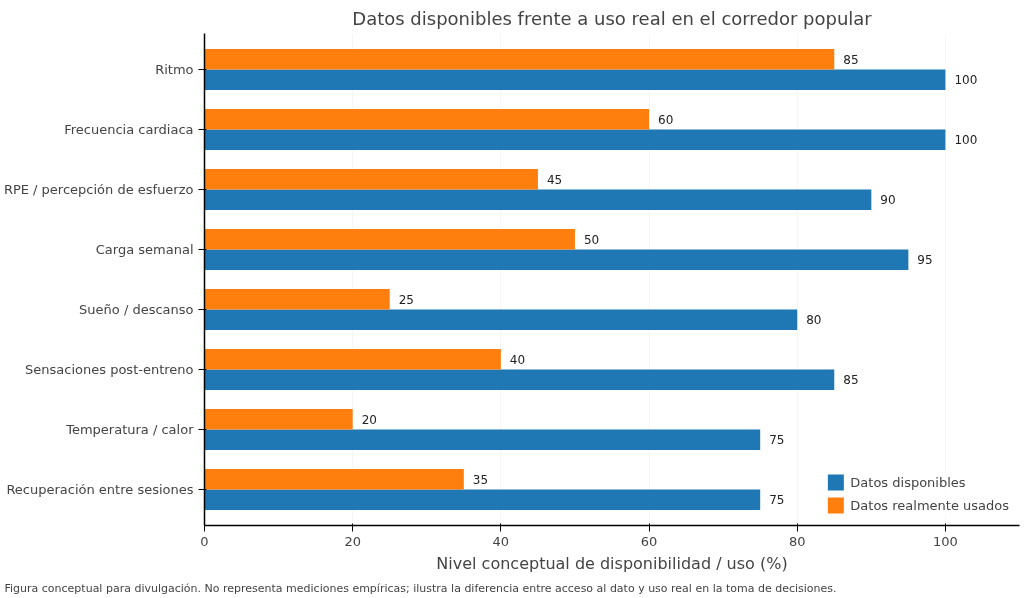 Image resolution: width=1024 pixels, height=598 pixels. I want to click on x-tick-label: 40, so click(501, 541).